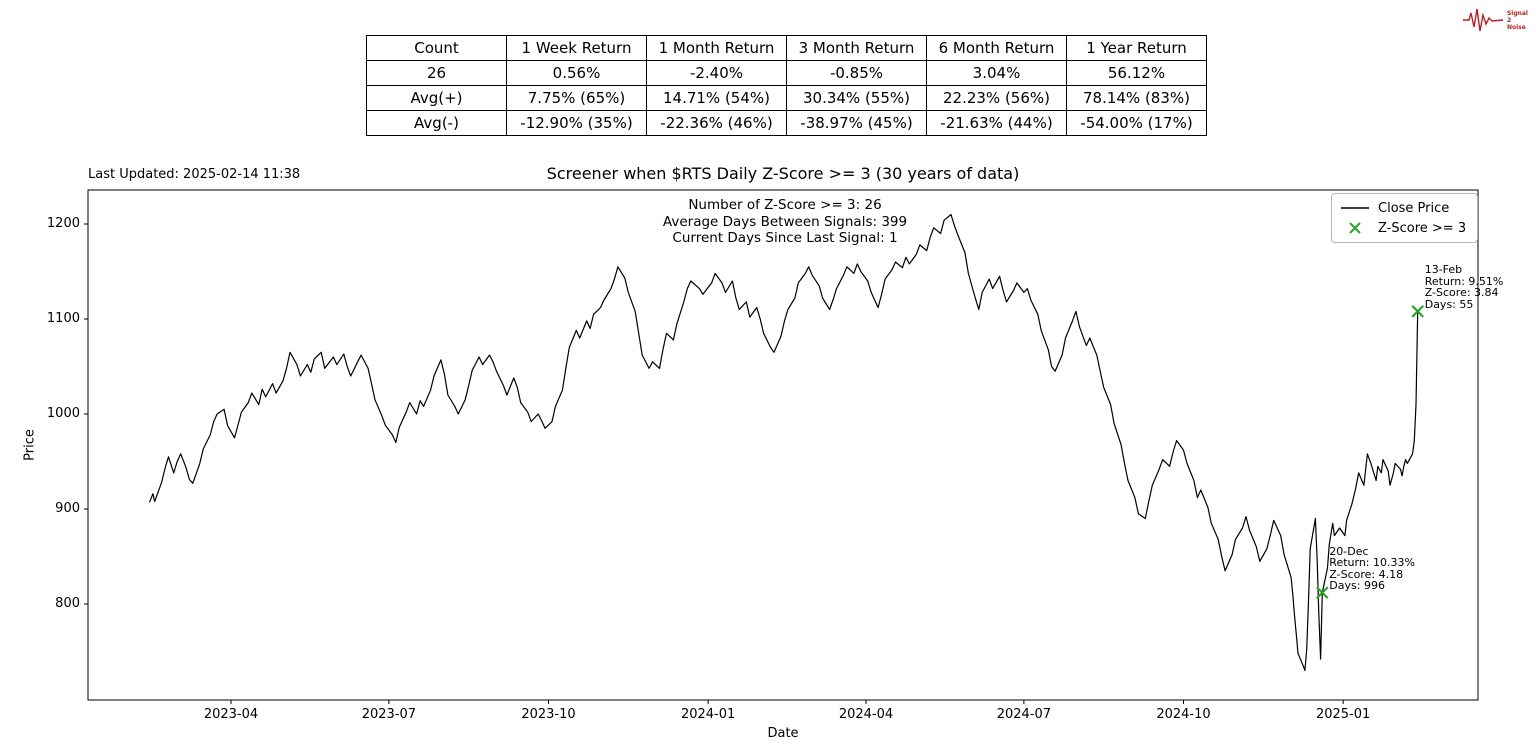 This screenshot has height=754, width=1536. Describe the element at coordinates (1136, 98) in the screenshot. I see `stats-table-cell: 78.14% (83%)` at that location.